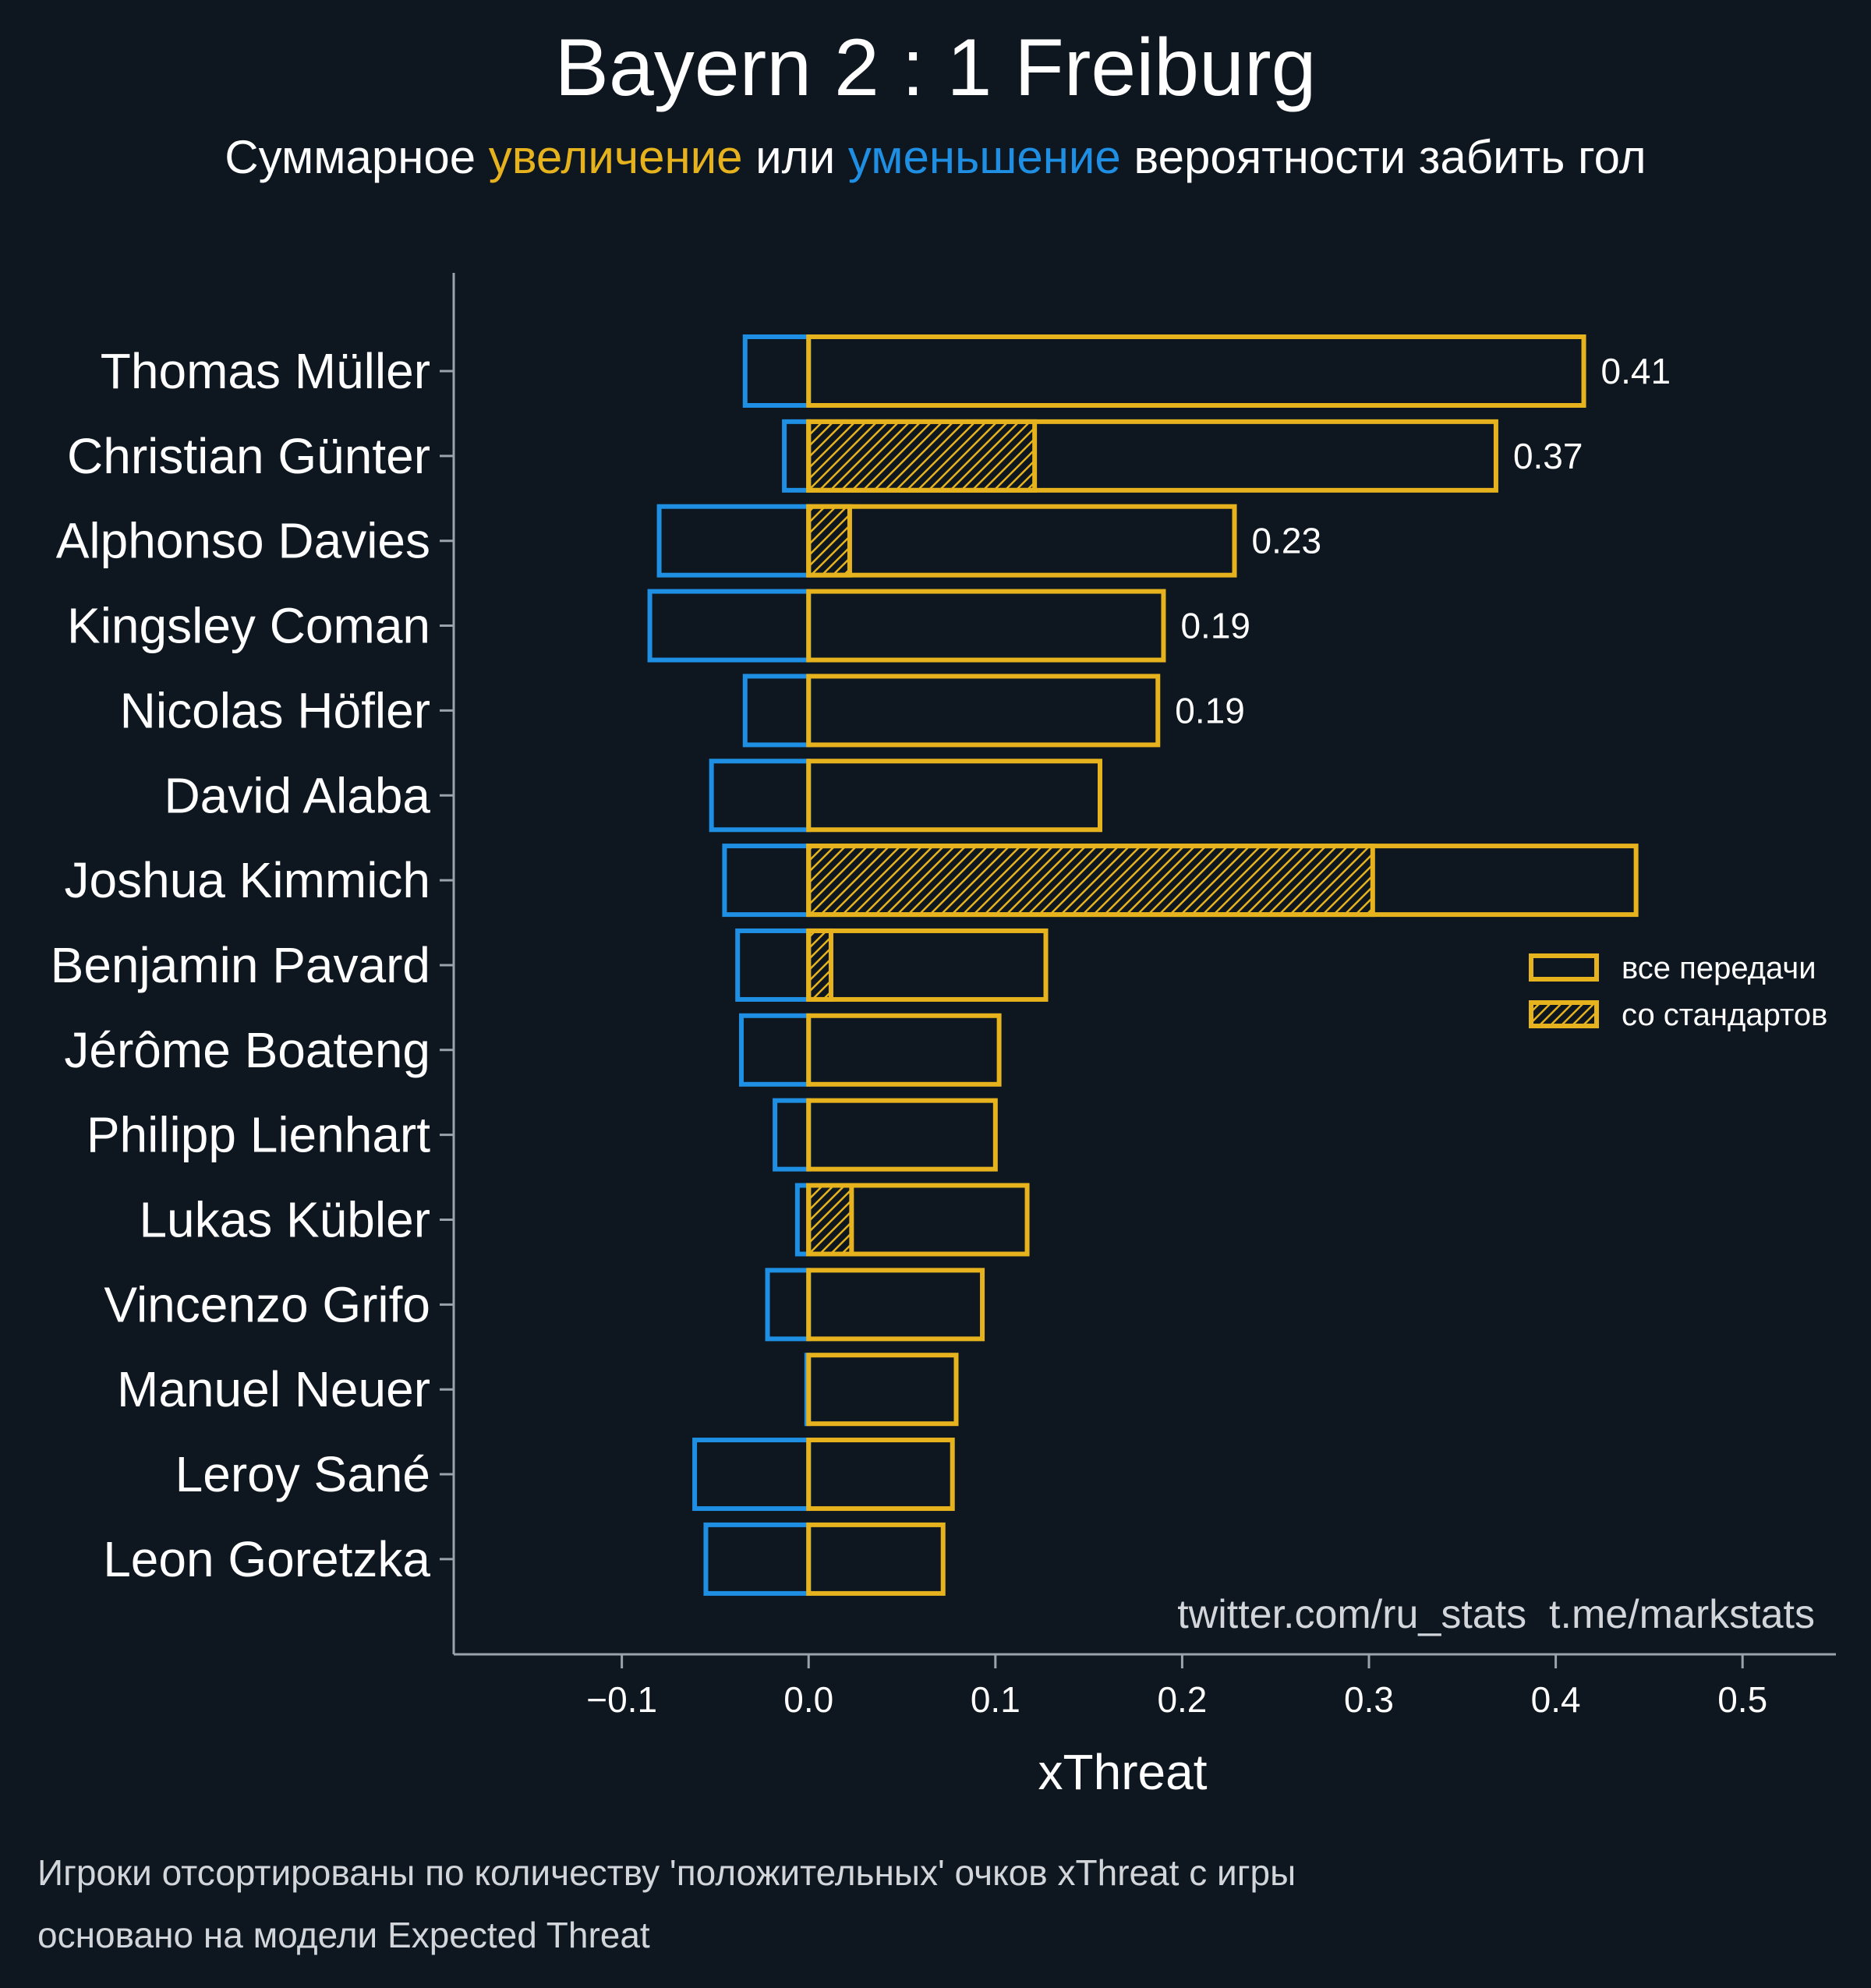 The width and height of the screenshot is (1871, 1988). What do you see at coordinates (343, 1935) in the screenshot?
I see `footnote-2: основано на модели Expected Threat` at bounding box center [343, 1935].